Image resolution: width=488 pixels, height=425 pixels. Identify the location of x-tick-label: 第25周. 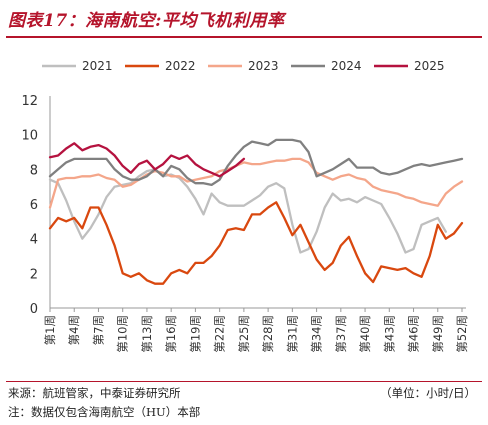
(244, 334).